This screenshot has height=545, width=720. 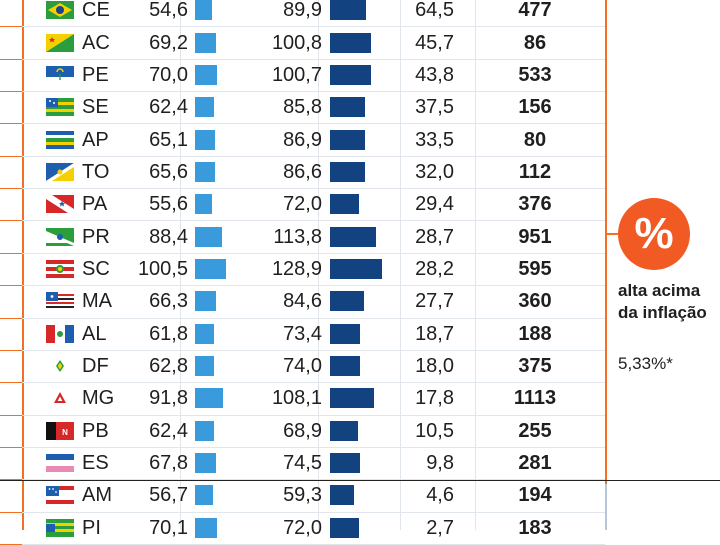 I want to click on count-value: 255, so click(x=535, y=431).